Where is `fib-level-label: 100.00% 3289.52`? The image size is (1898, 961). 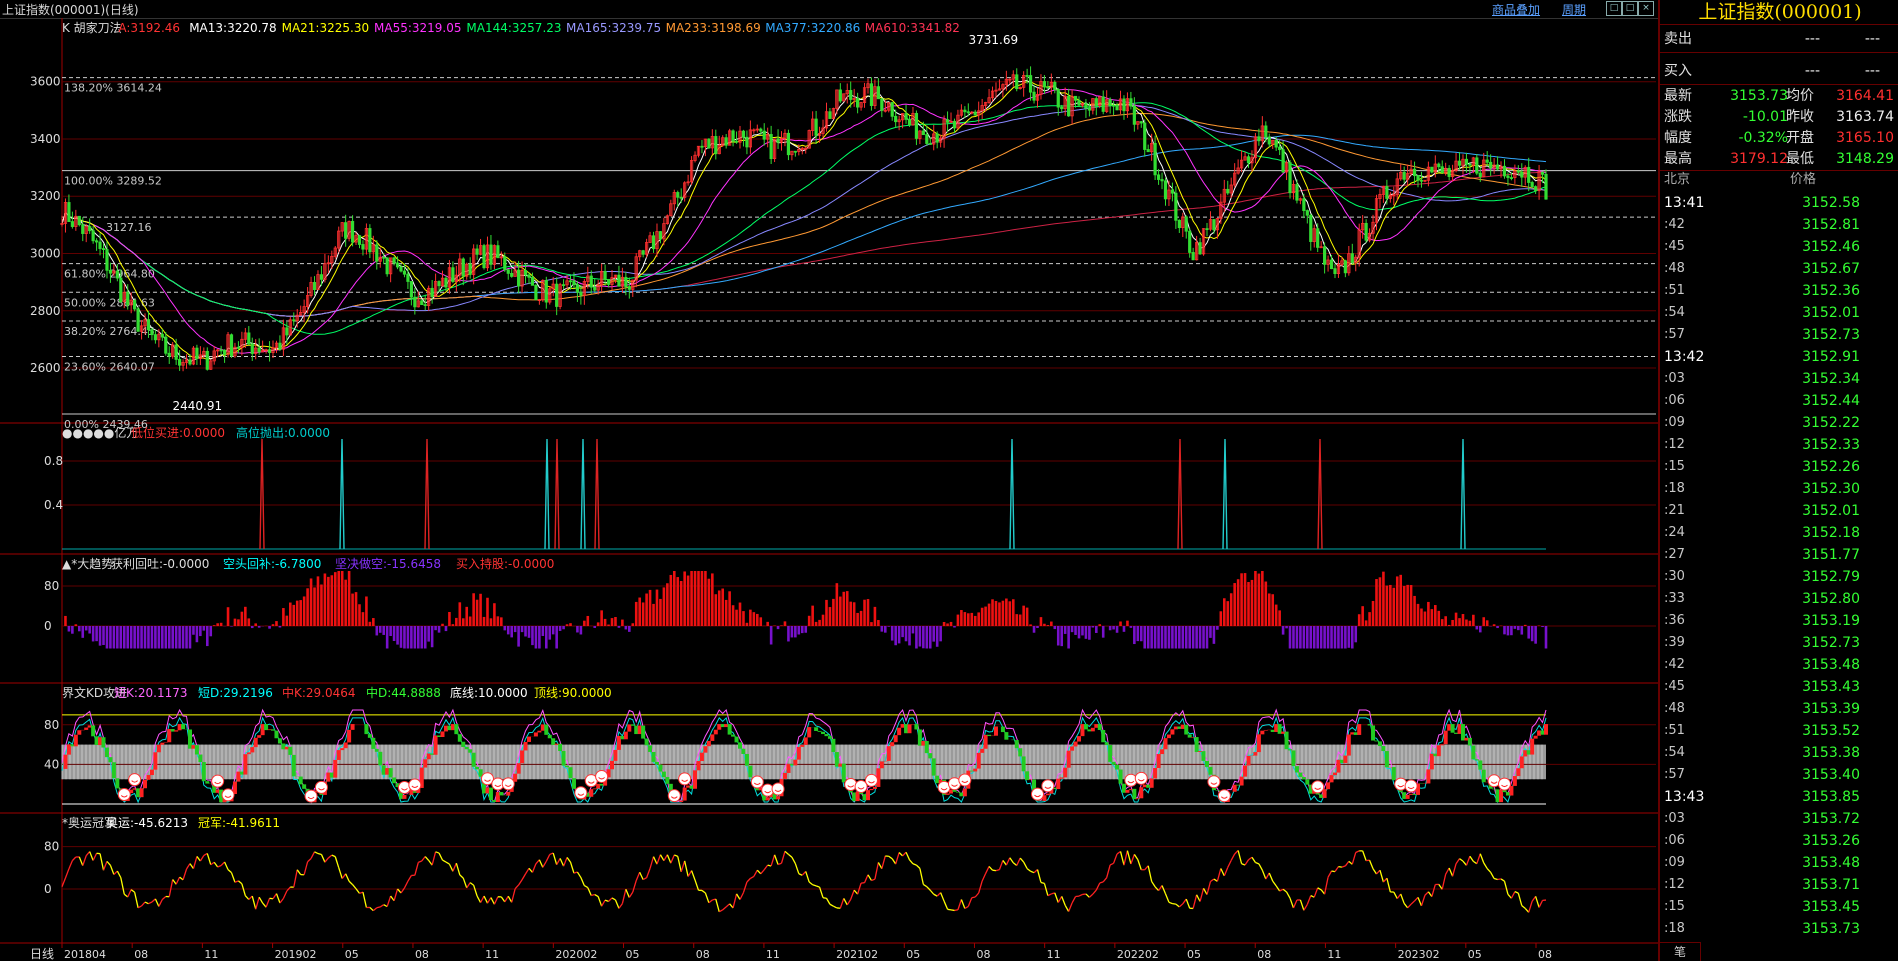
fib-level-label: 100.00% 3289.52 is located at coordinates (113, 181).